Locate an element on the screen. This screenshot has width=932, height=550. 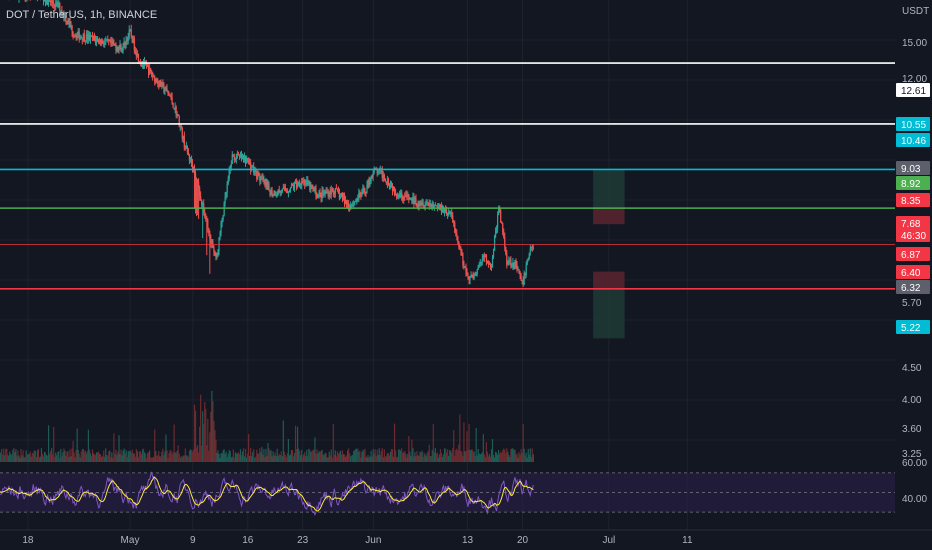
price-tag-label: 7.68 is located at coordinates (911, 224).